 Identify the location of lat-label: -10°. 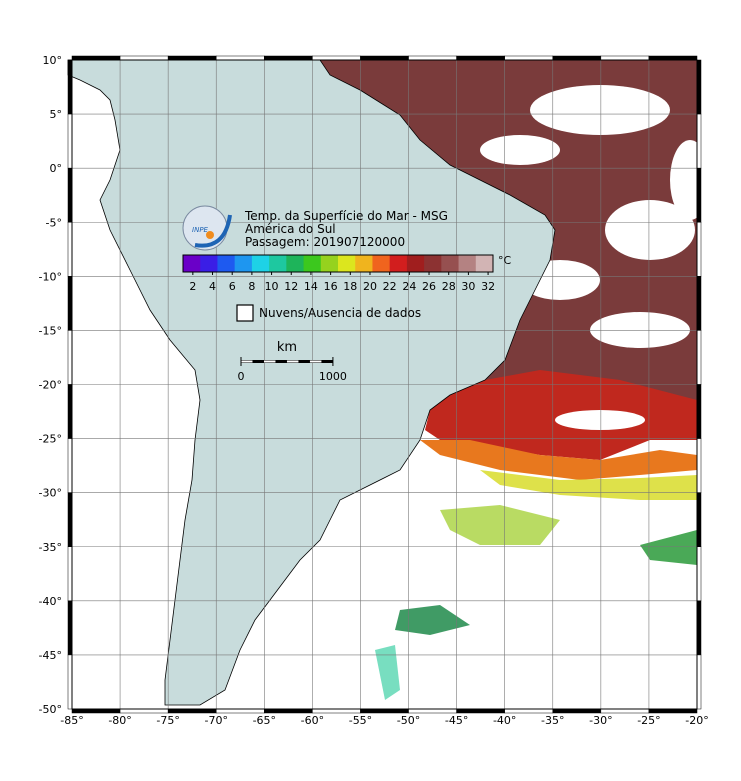
(50, 276).